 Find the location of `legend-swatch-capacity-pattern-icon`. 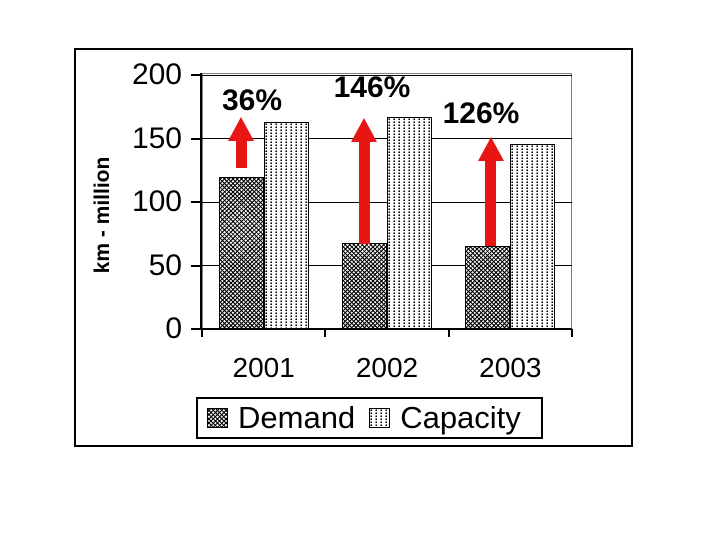

legend-swatch-capacity-pattern-icon is located at coordinates (380, 418).